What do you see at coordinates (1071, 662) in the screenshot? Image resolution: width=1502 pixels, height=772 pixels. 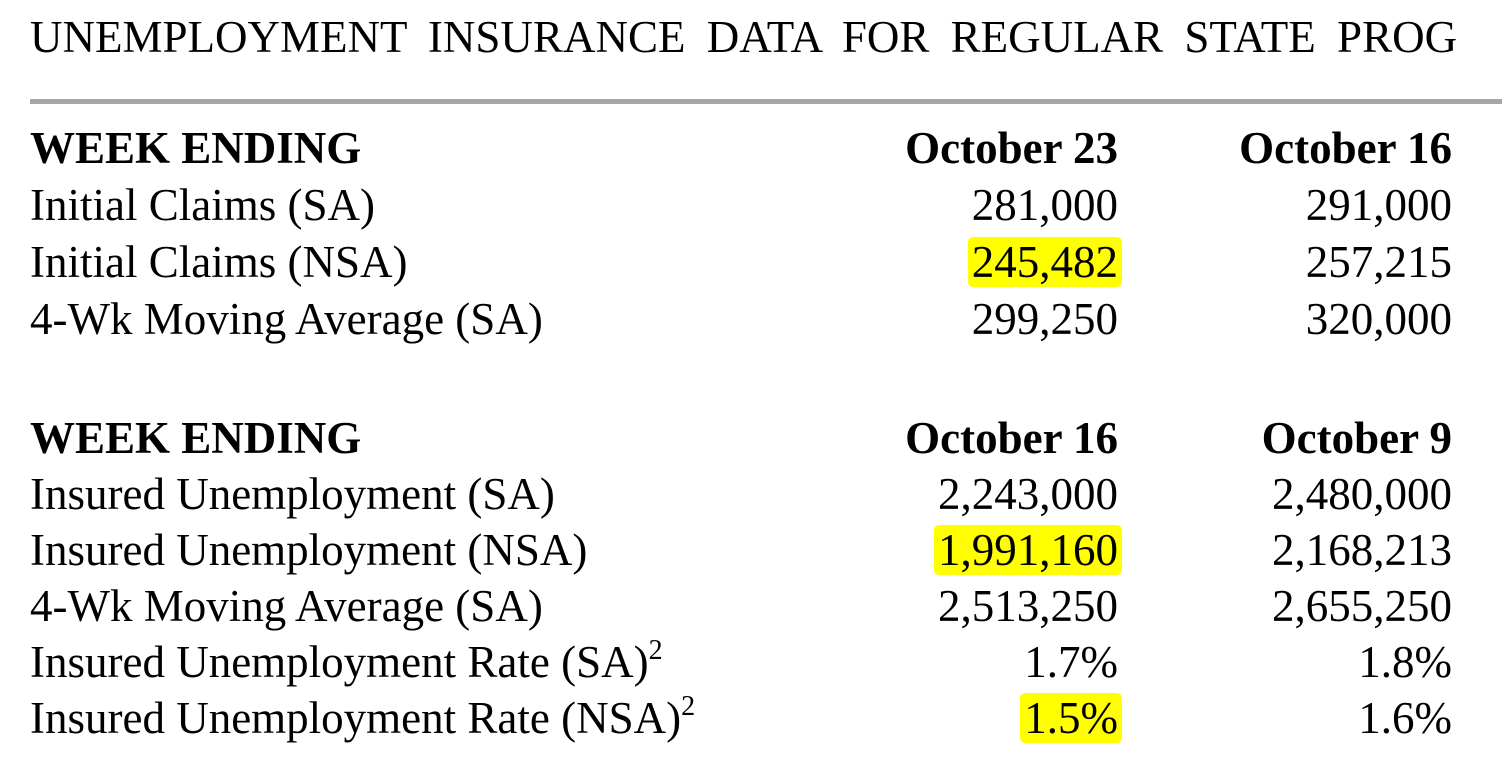 I see `row-value-col1: 1.7%` at bounding box center [1071, 662].